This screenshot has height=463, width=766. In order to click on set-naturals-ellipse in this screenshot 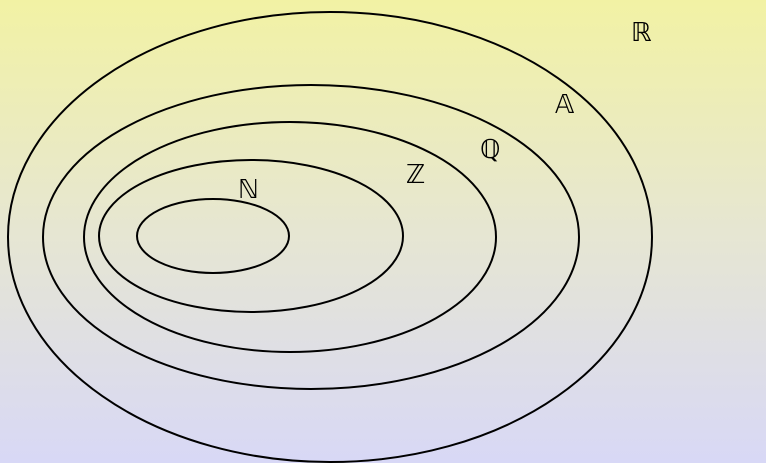, I will do `click(213, 236)`.